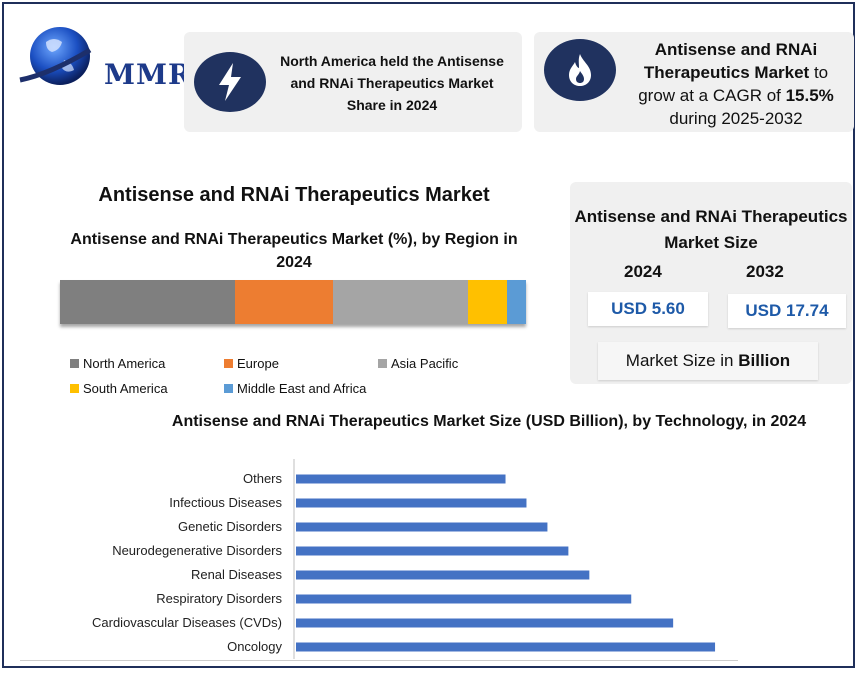 This screenshot has height=674, width=861. What do you see at coordinates (809, 95) in the screenshot?
I see `cagr-value: 15.5%` at bounding box center [809, 95].